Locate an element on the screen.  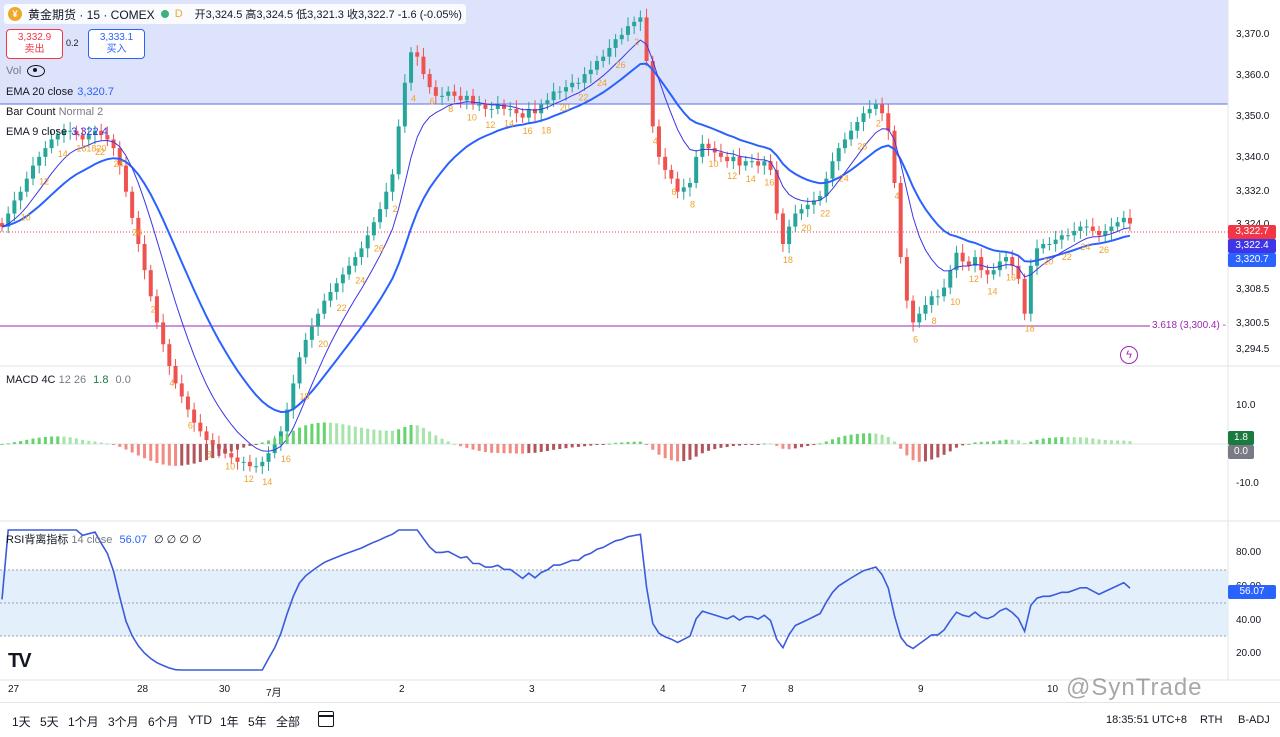
bar-count-label: 22 is located at coordinates (825, 214).